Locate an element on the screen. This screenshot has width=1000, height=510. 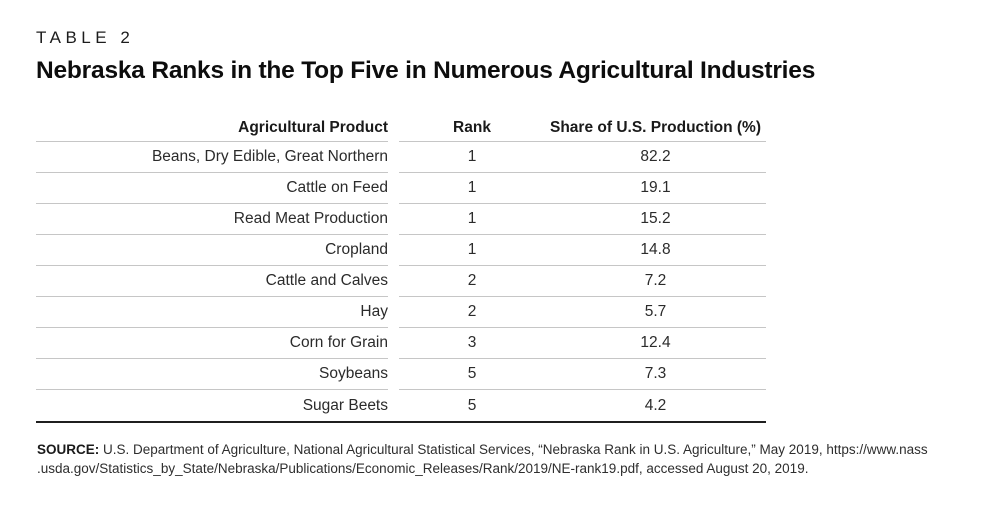
table-label: TABLE 2 is located at coordinates (85, 37).